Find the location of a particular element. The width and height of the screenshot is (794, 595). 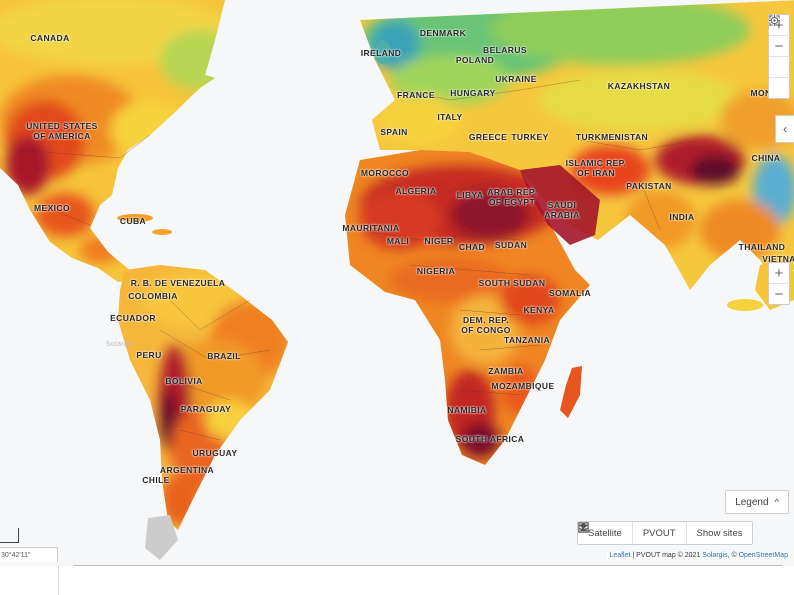

country-label: CUBA is located at coordinates (133, 221).